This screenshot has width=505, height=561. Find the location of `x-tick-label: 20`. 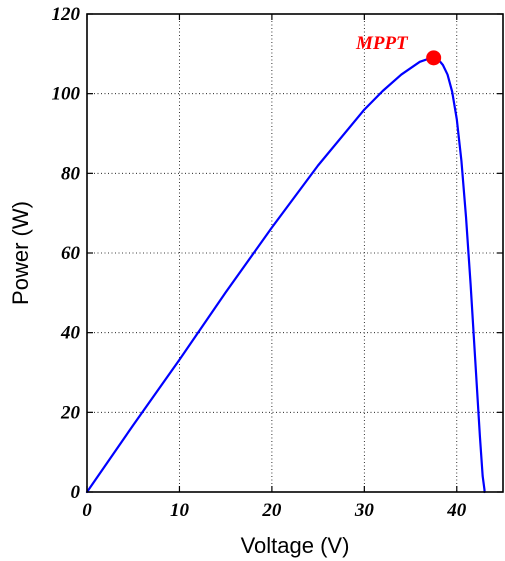

x-tick-label: 20 is located at coordinates (271, 510).